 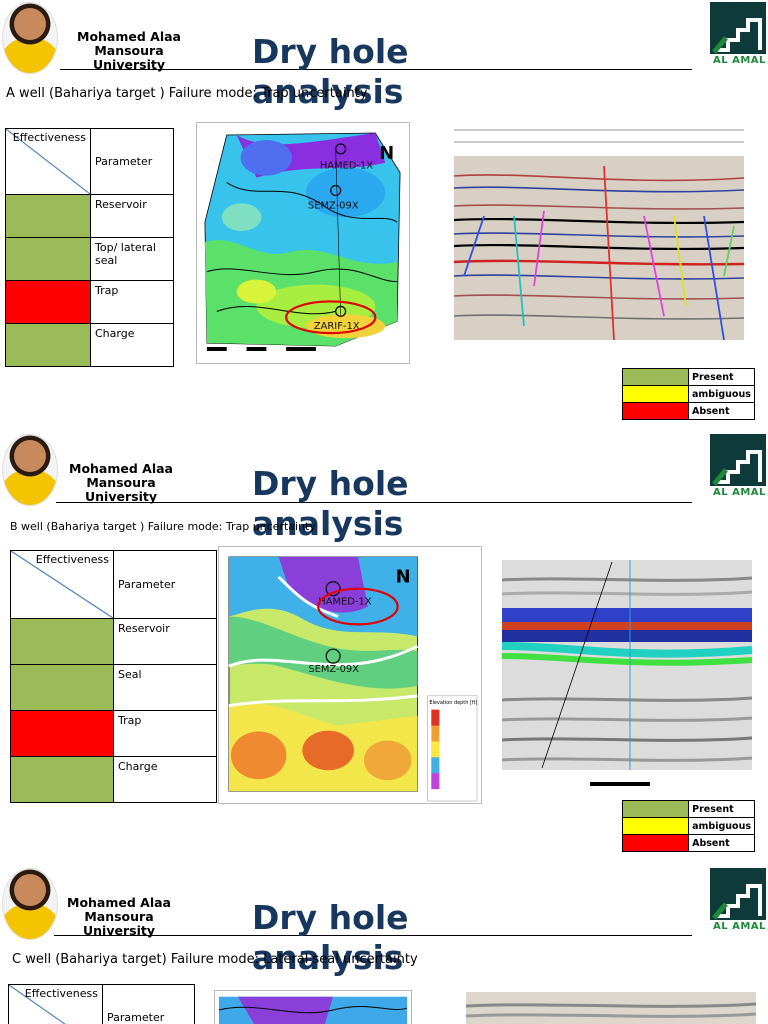 I want to click on effectiveness-table: Effectiveness Parameter, so click(x=101, y=1004).